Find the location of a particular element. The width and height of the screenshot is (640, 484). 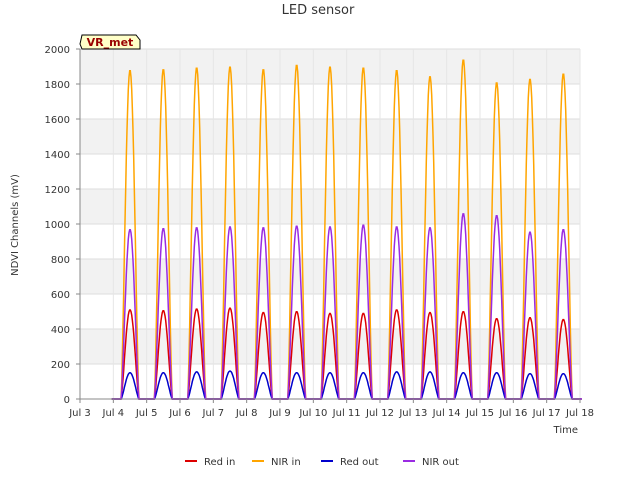

x-tick-label: Jul 8 is located at coordinates (246, 413).